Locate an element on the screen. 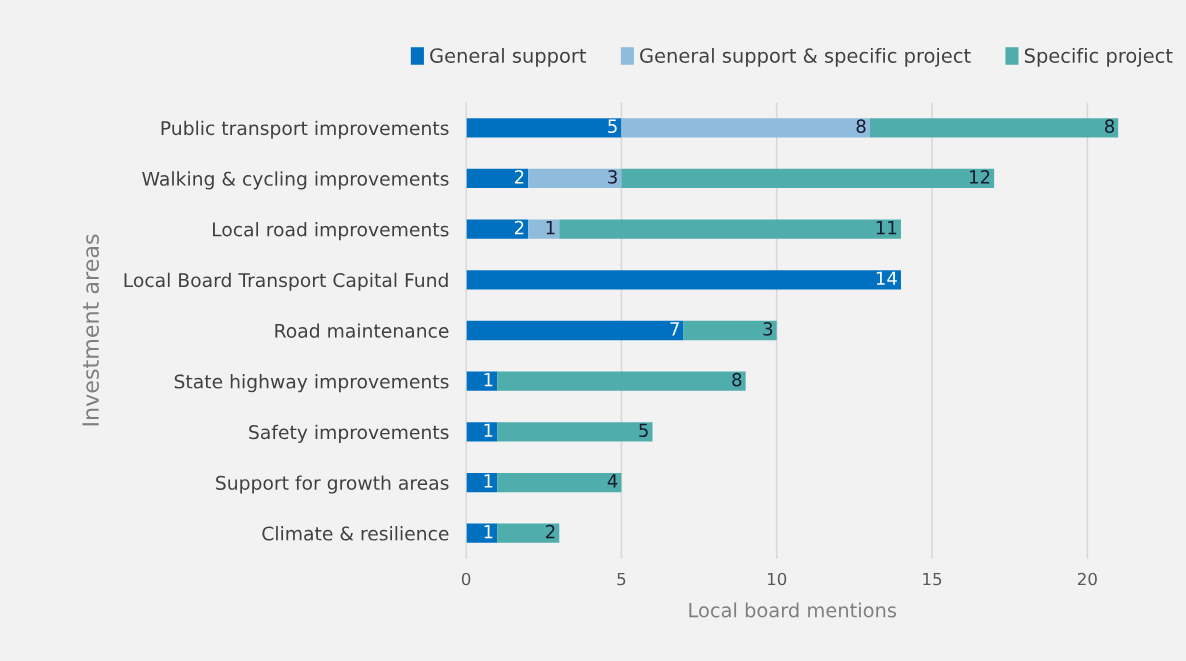 This screenshot has width=1186, height=661. data-label: 4 is located at coordinates (612, 481).